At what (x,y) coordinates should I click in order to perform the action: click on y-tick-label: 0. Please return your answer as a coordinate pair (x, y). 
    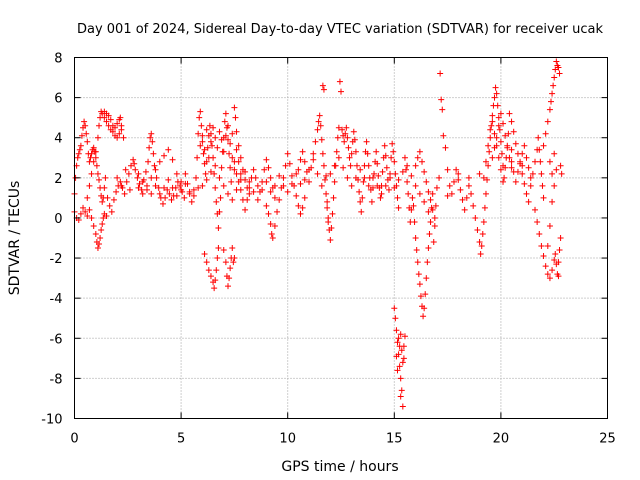
    Looking at the image, I should click on (58, 219).